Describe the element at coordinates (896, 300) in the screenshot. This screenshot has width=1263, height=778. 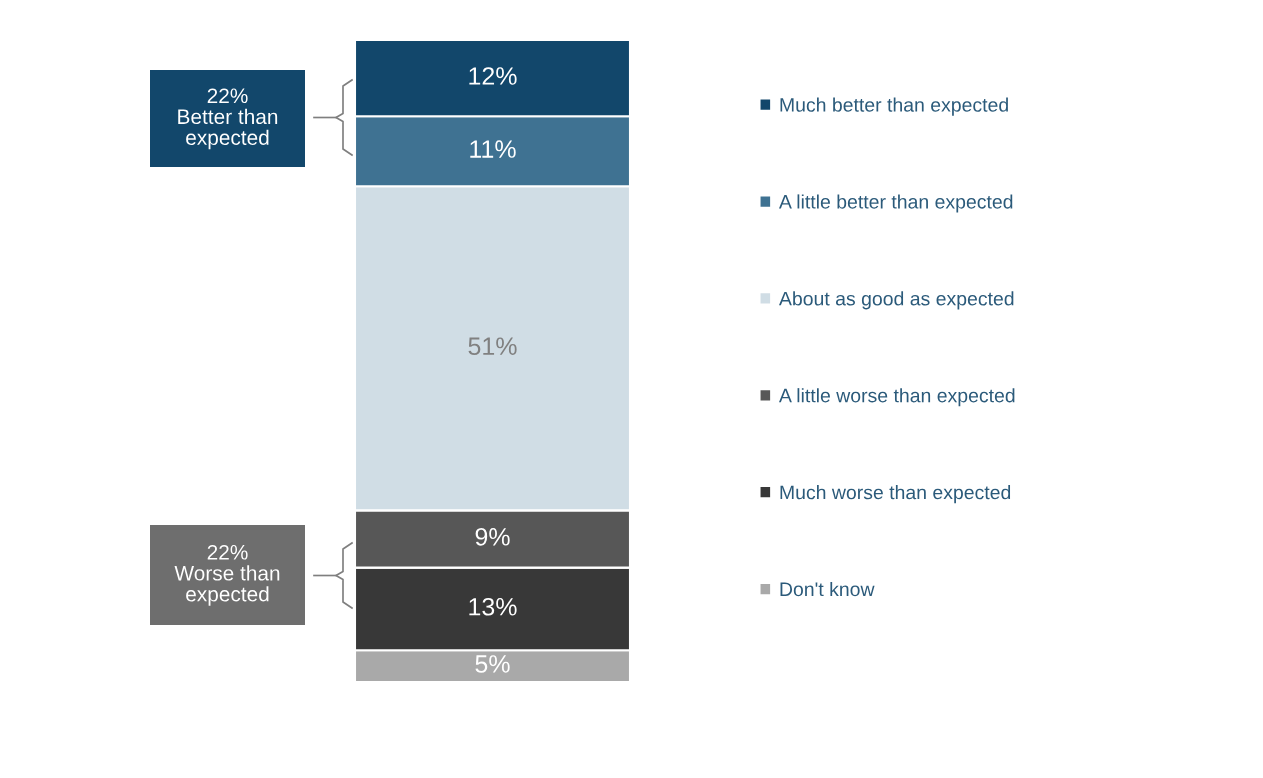
I see `legend-label: About as good as expected` at that location.